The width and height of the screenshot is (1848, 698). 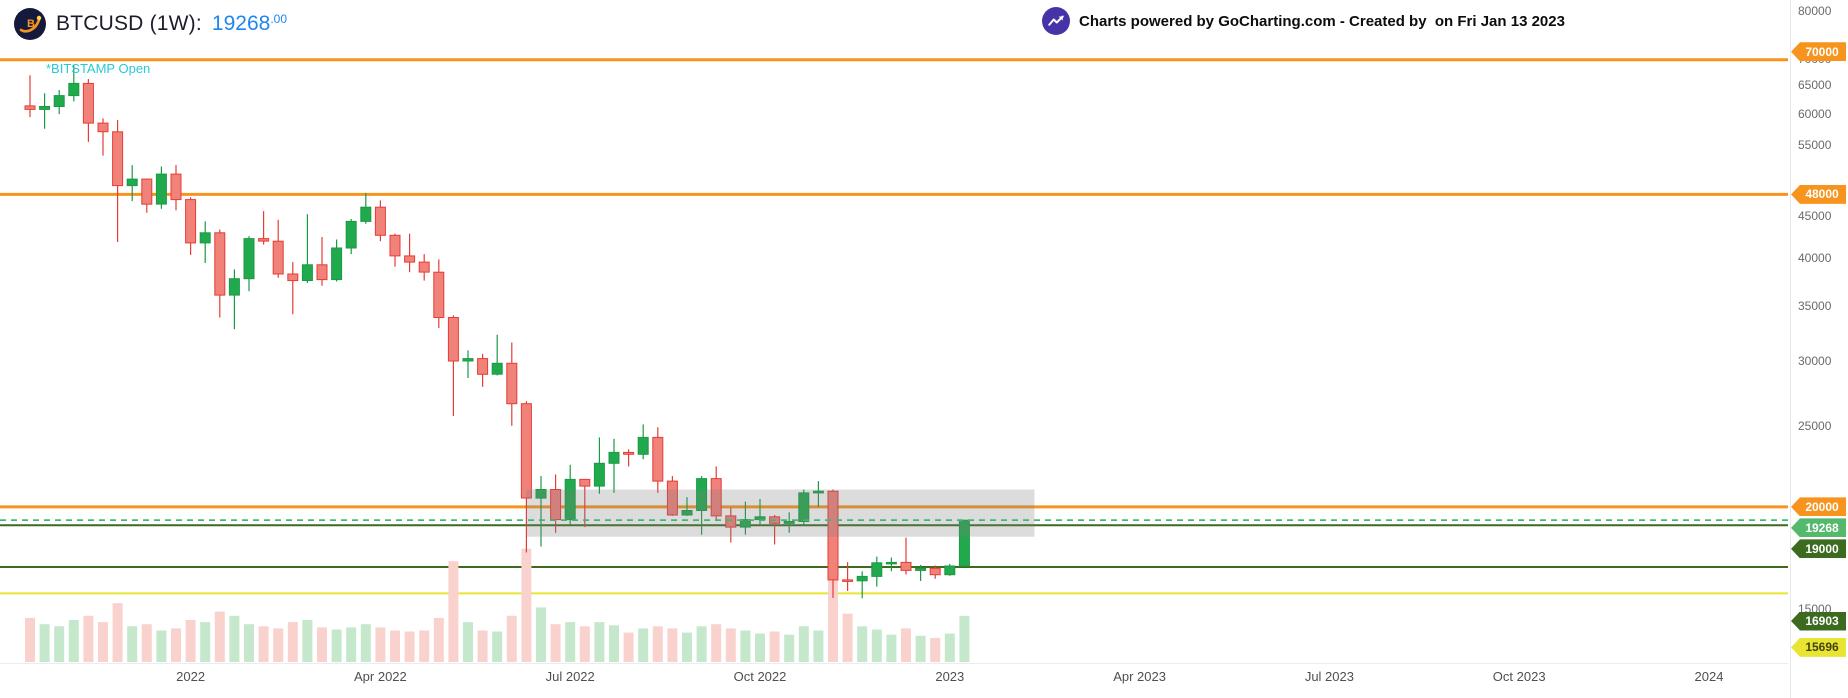 What do you see at coordinates (780, 513) in the screenshot?
I see `consolidation-zone-box` at bounding box center [780, 513].